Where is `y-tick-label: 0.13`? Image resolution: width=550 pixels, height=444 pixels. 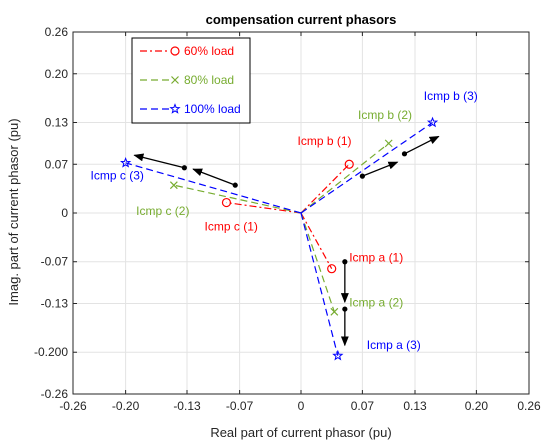
y-tick-label: 0.13 is located at coordinates (57, 123).